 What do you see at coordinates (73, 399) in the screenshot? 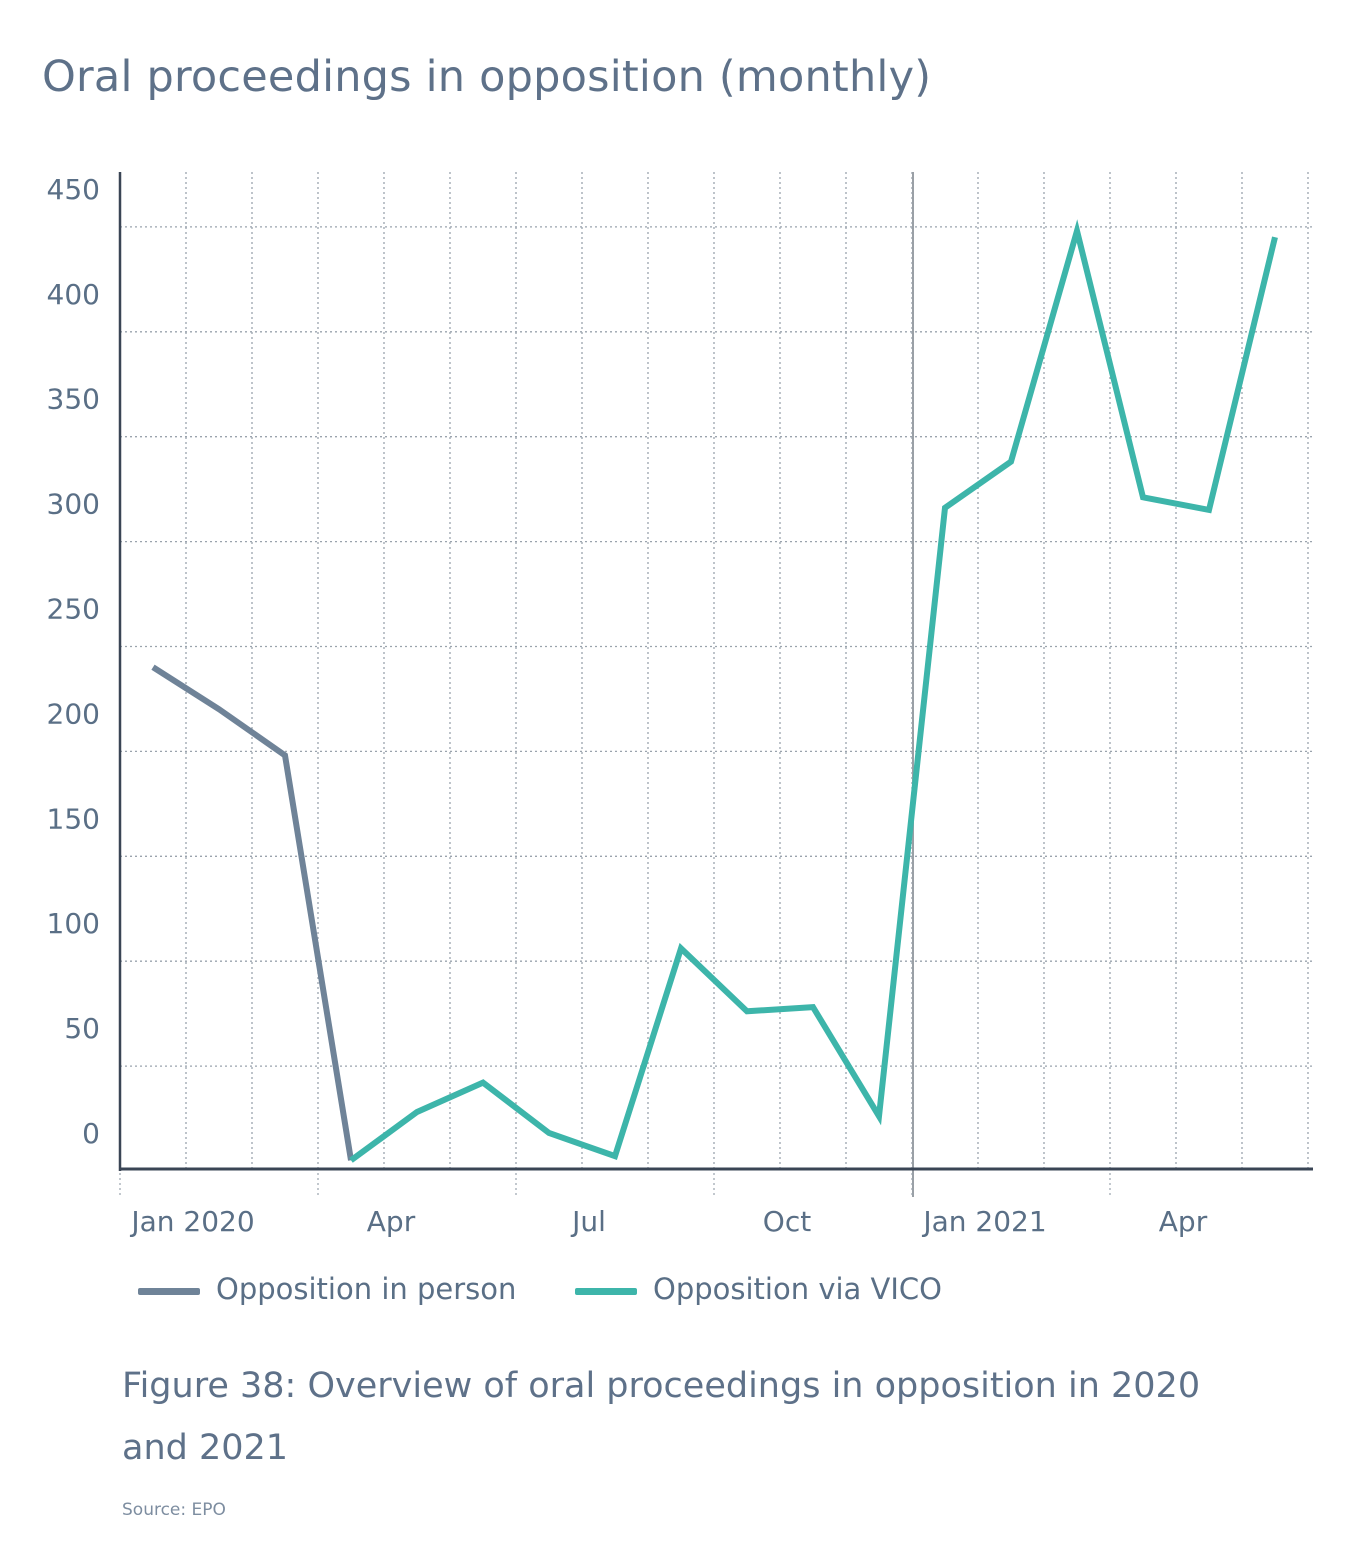
I see `y-tick-label: 350` at bounding box center [73, 399].